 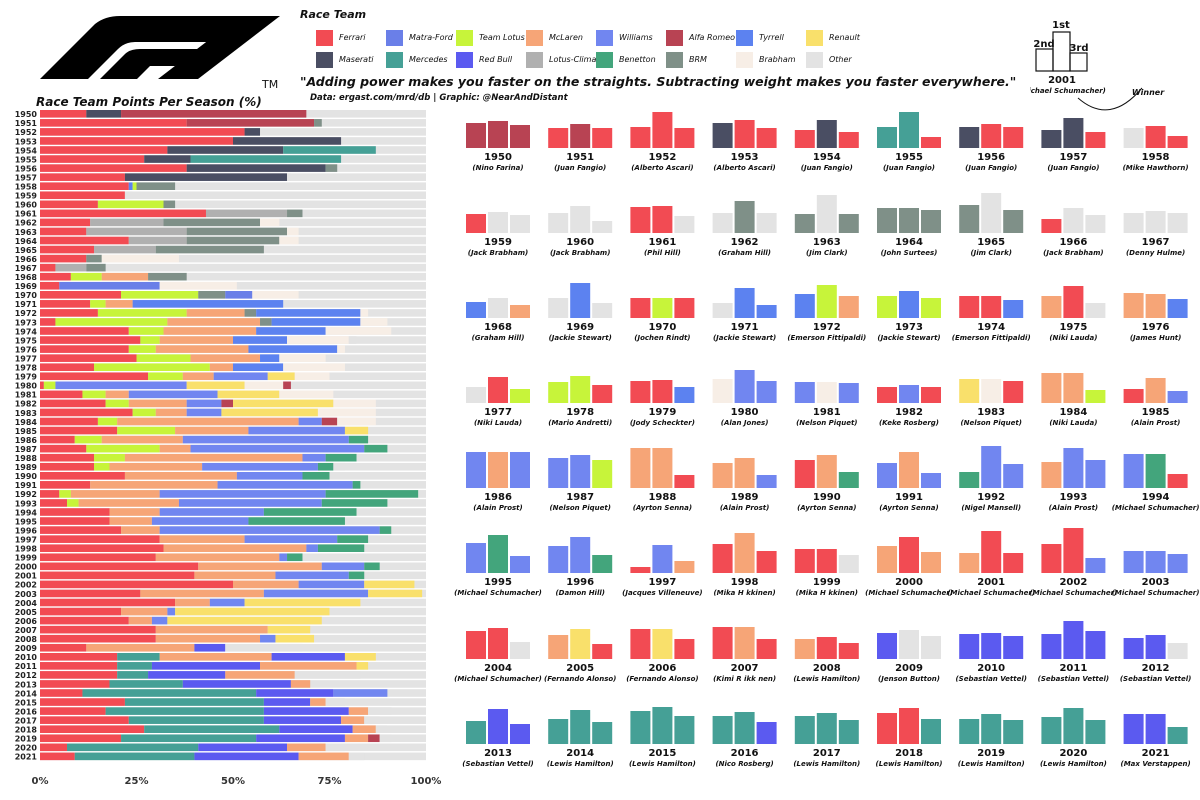 What do you see at coordinates (662, 497) in the screenshot?
I see `panel-year: 1988` at bounding box center [662, 497].